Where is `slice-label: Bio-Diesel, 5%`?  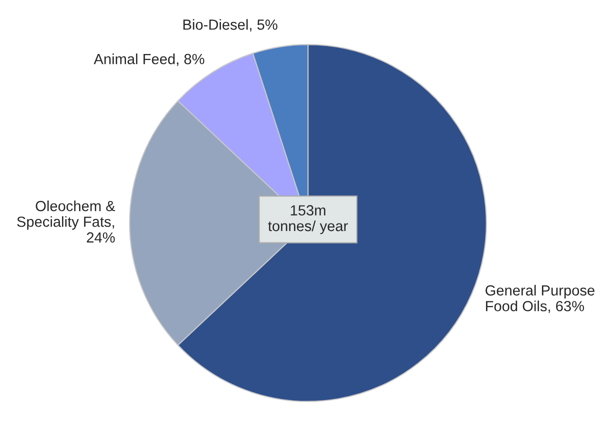 slice-label: Bio-Diesel, 5% is located at coordinates (230, 25).